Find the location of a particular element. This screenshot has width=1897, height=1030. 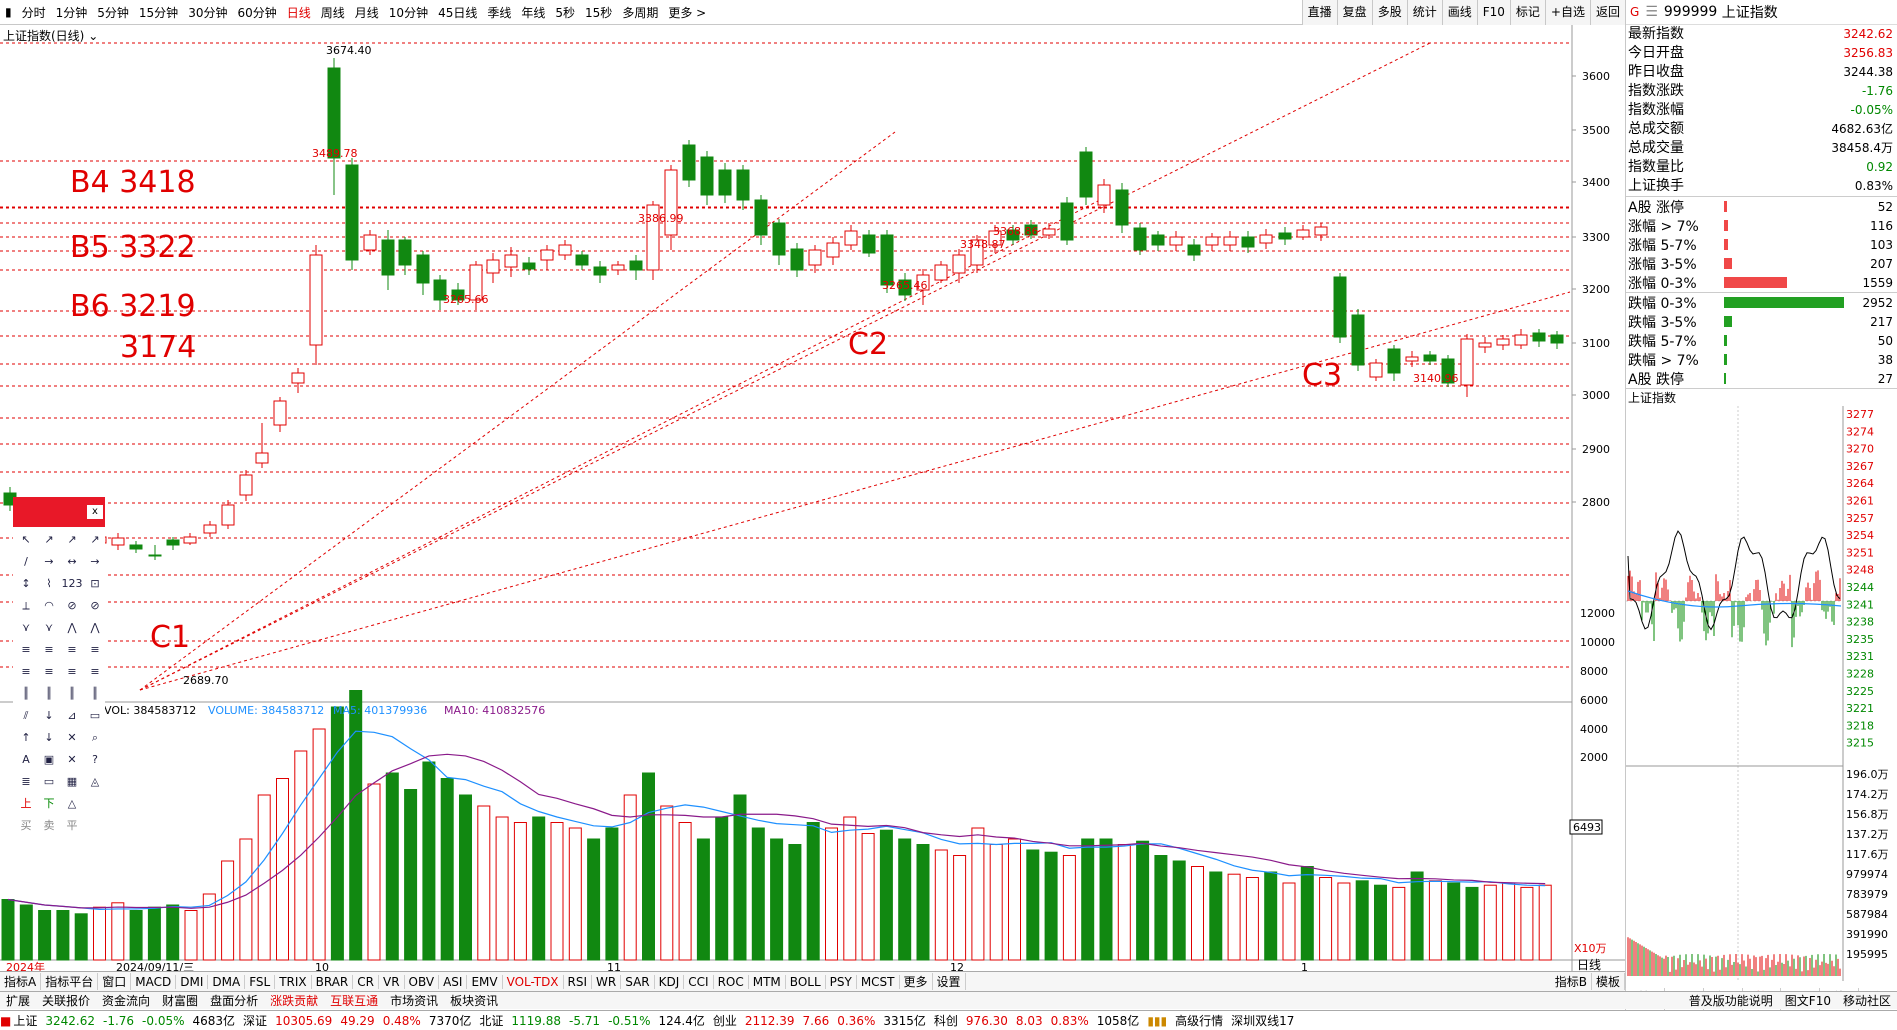

drawing-tool-icon: ≣ is located at coordinates (26, 781).